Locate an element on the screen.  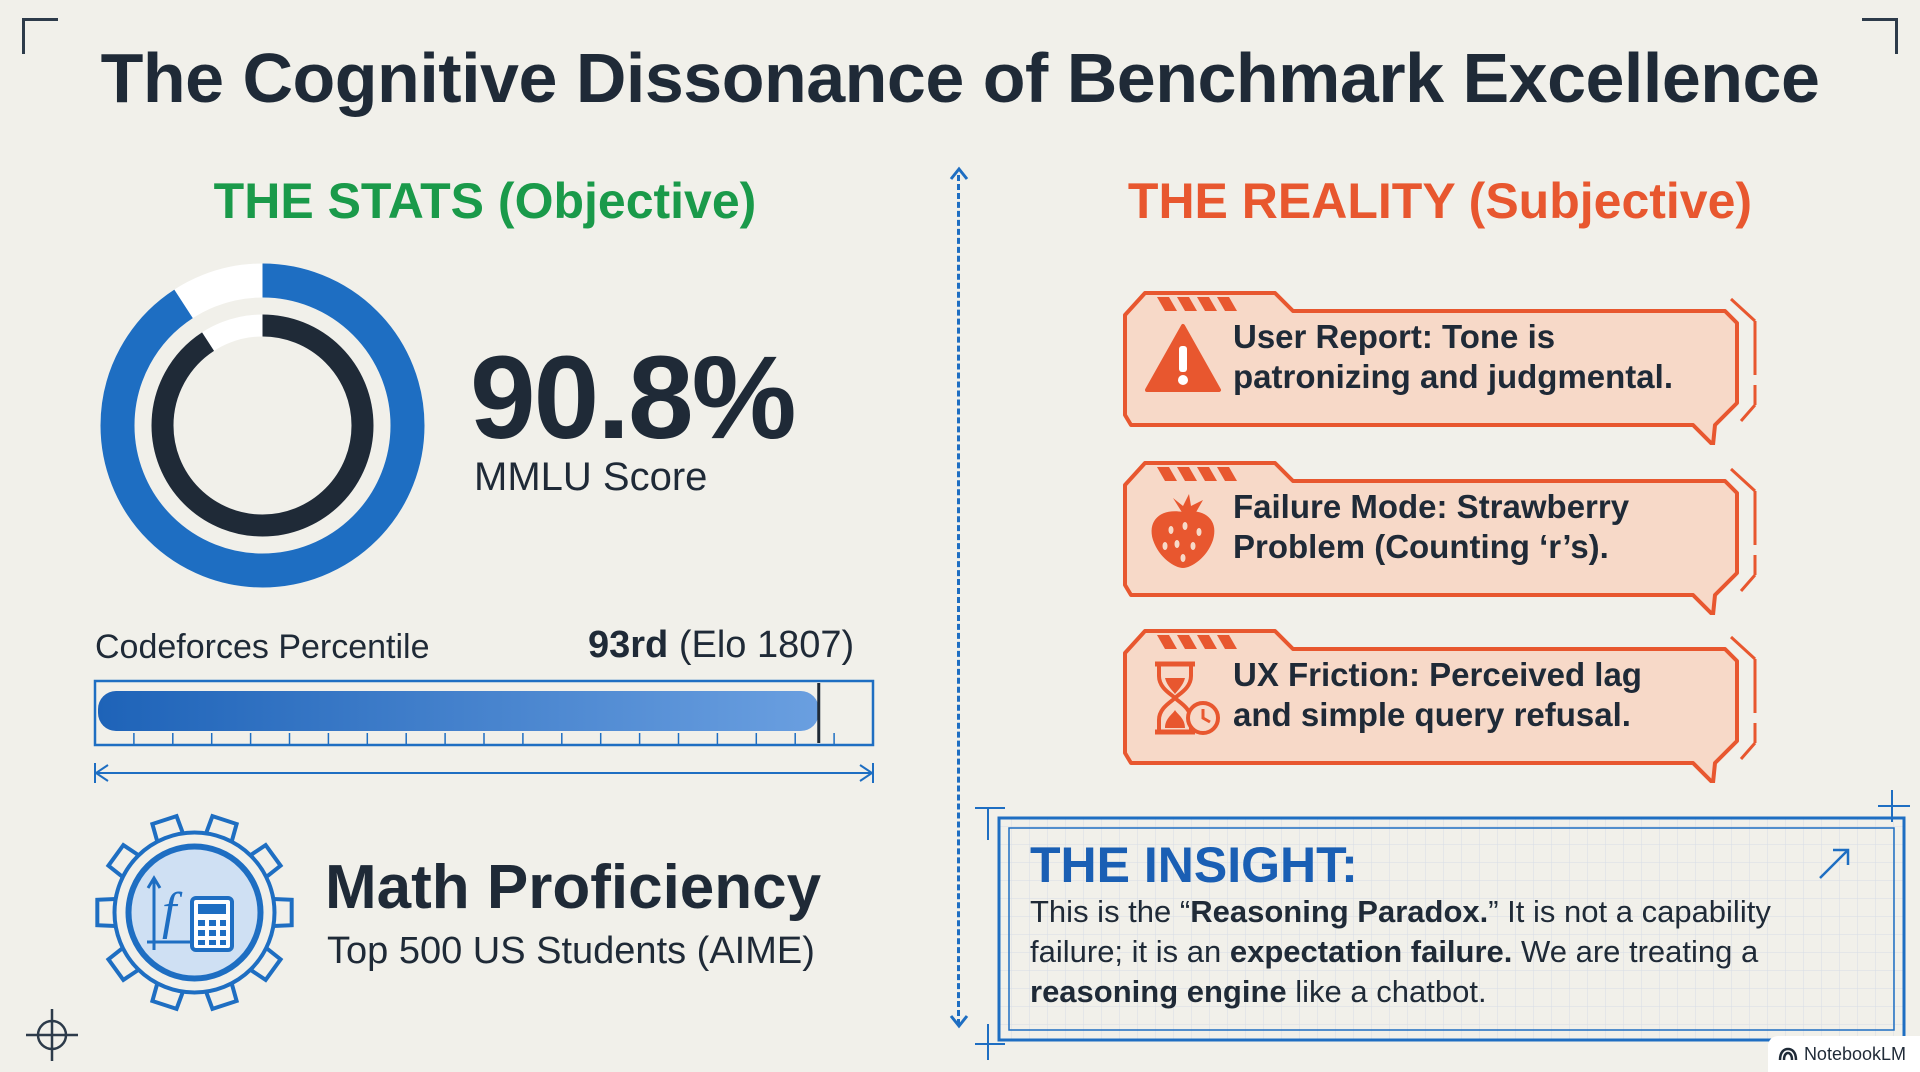
codeforces-label: Codeforces Percentile is located at coordinates (262, 647).